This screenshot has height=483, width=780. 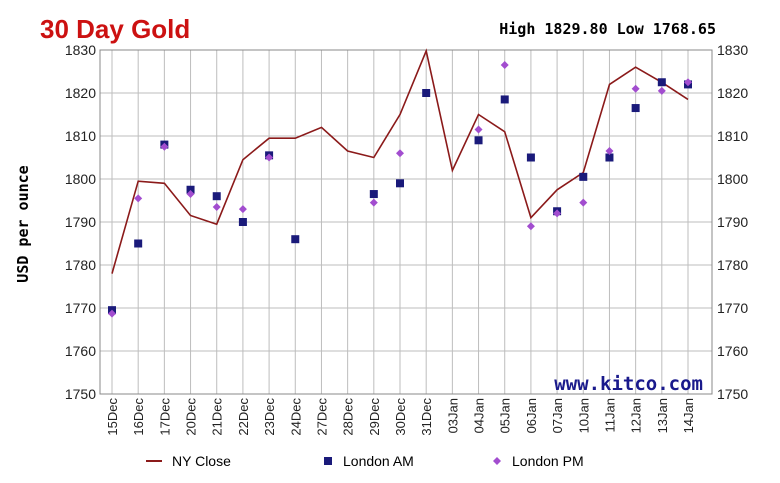 What do you see at coordinates (583, 415) in the screenshot?
I see `x-tick-label: 10Jan` at bounding box center [583, 415].